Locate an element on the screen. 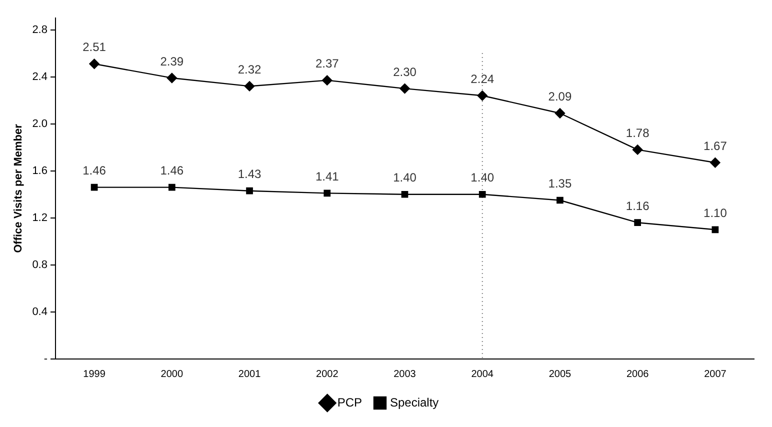 The height and width of the screenshot is (427, 772). y-tick-label: 2.8 is located at coordinates (40, 30).